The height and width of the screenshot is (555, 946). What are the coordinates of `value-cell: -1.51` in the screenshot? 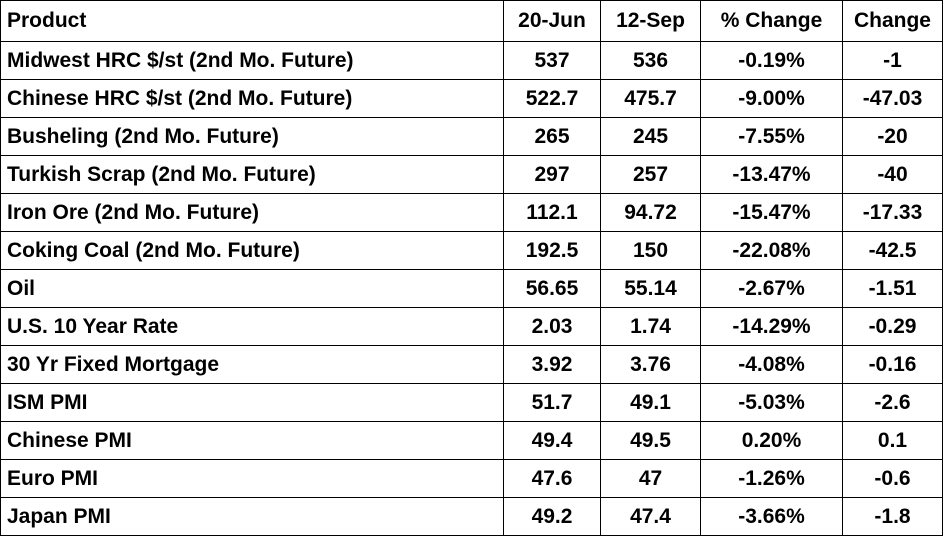 It's located at (892, 288).